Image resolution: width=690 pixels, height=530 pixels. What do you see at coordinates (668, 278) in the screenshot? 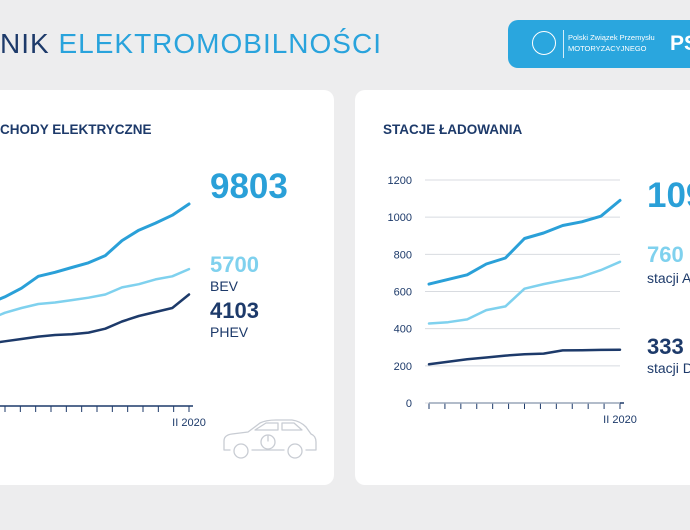
I see `ac-stations-label: stacji A` at bounding box center [668, 278].